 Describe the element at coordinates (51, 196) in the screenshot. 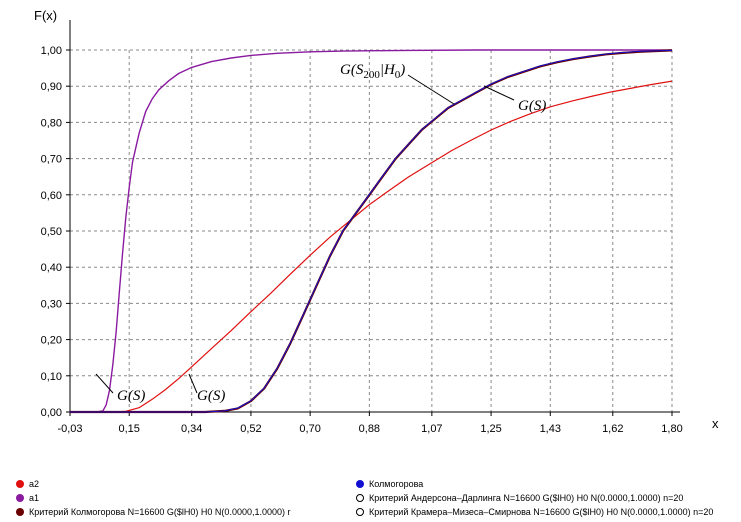

I see `y-tick-label: 0,60` at that location.